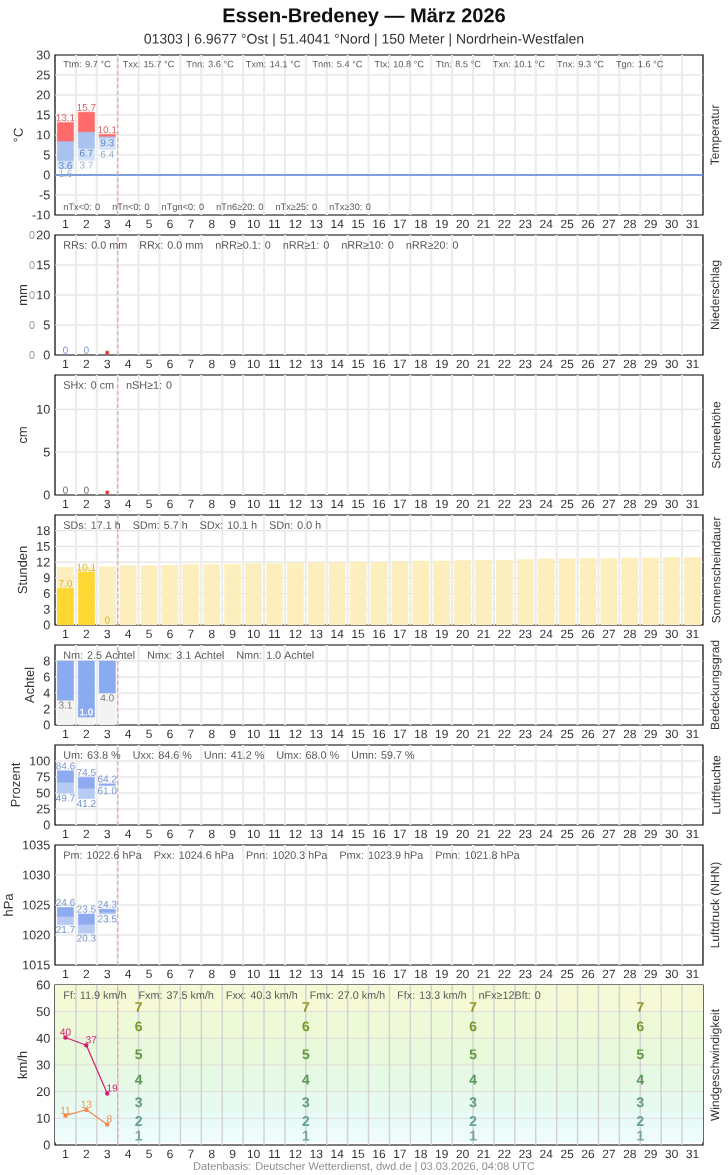  What do you see at coordinates (46, 578) in the screenshot?
I see `y-tick-label: 9` at bounding box center [46, 578].